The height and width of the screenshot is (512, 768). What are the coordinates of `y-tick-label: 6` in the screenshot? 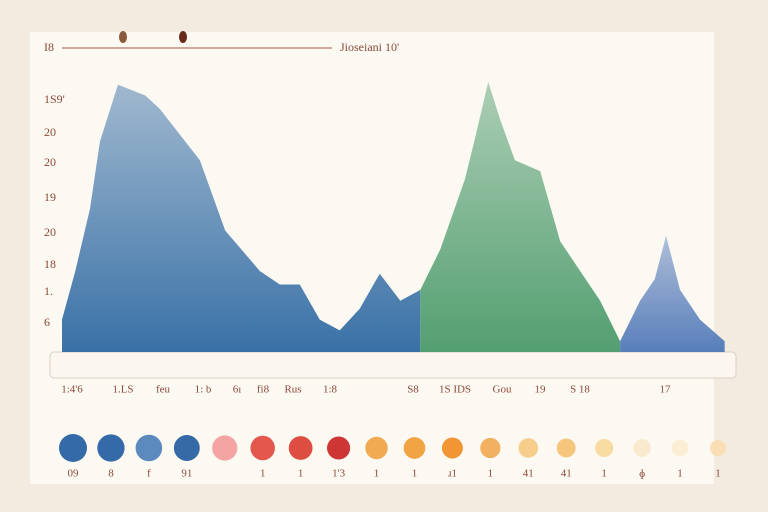 It's located at (47, 322).